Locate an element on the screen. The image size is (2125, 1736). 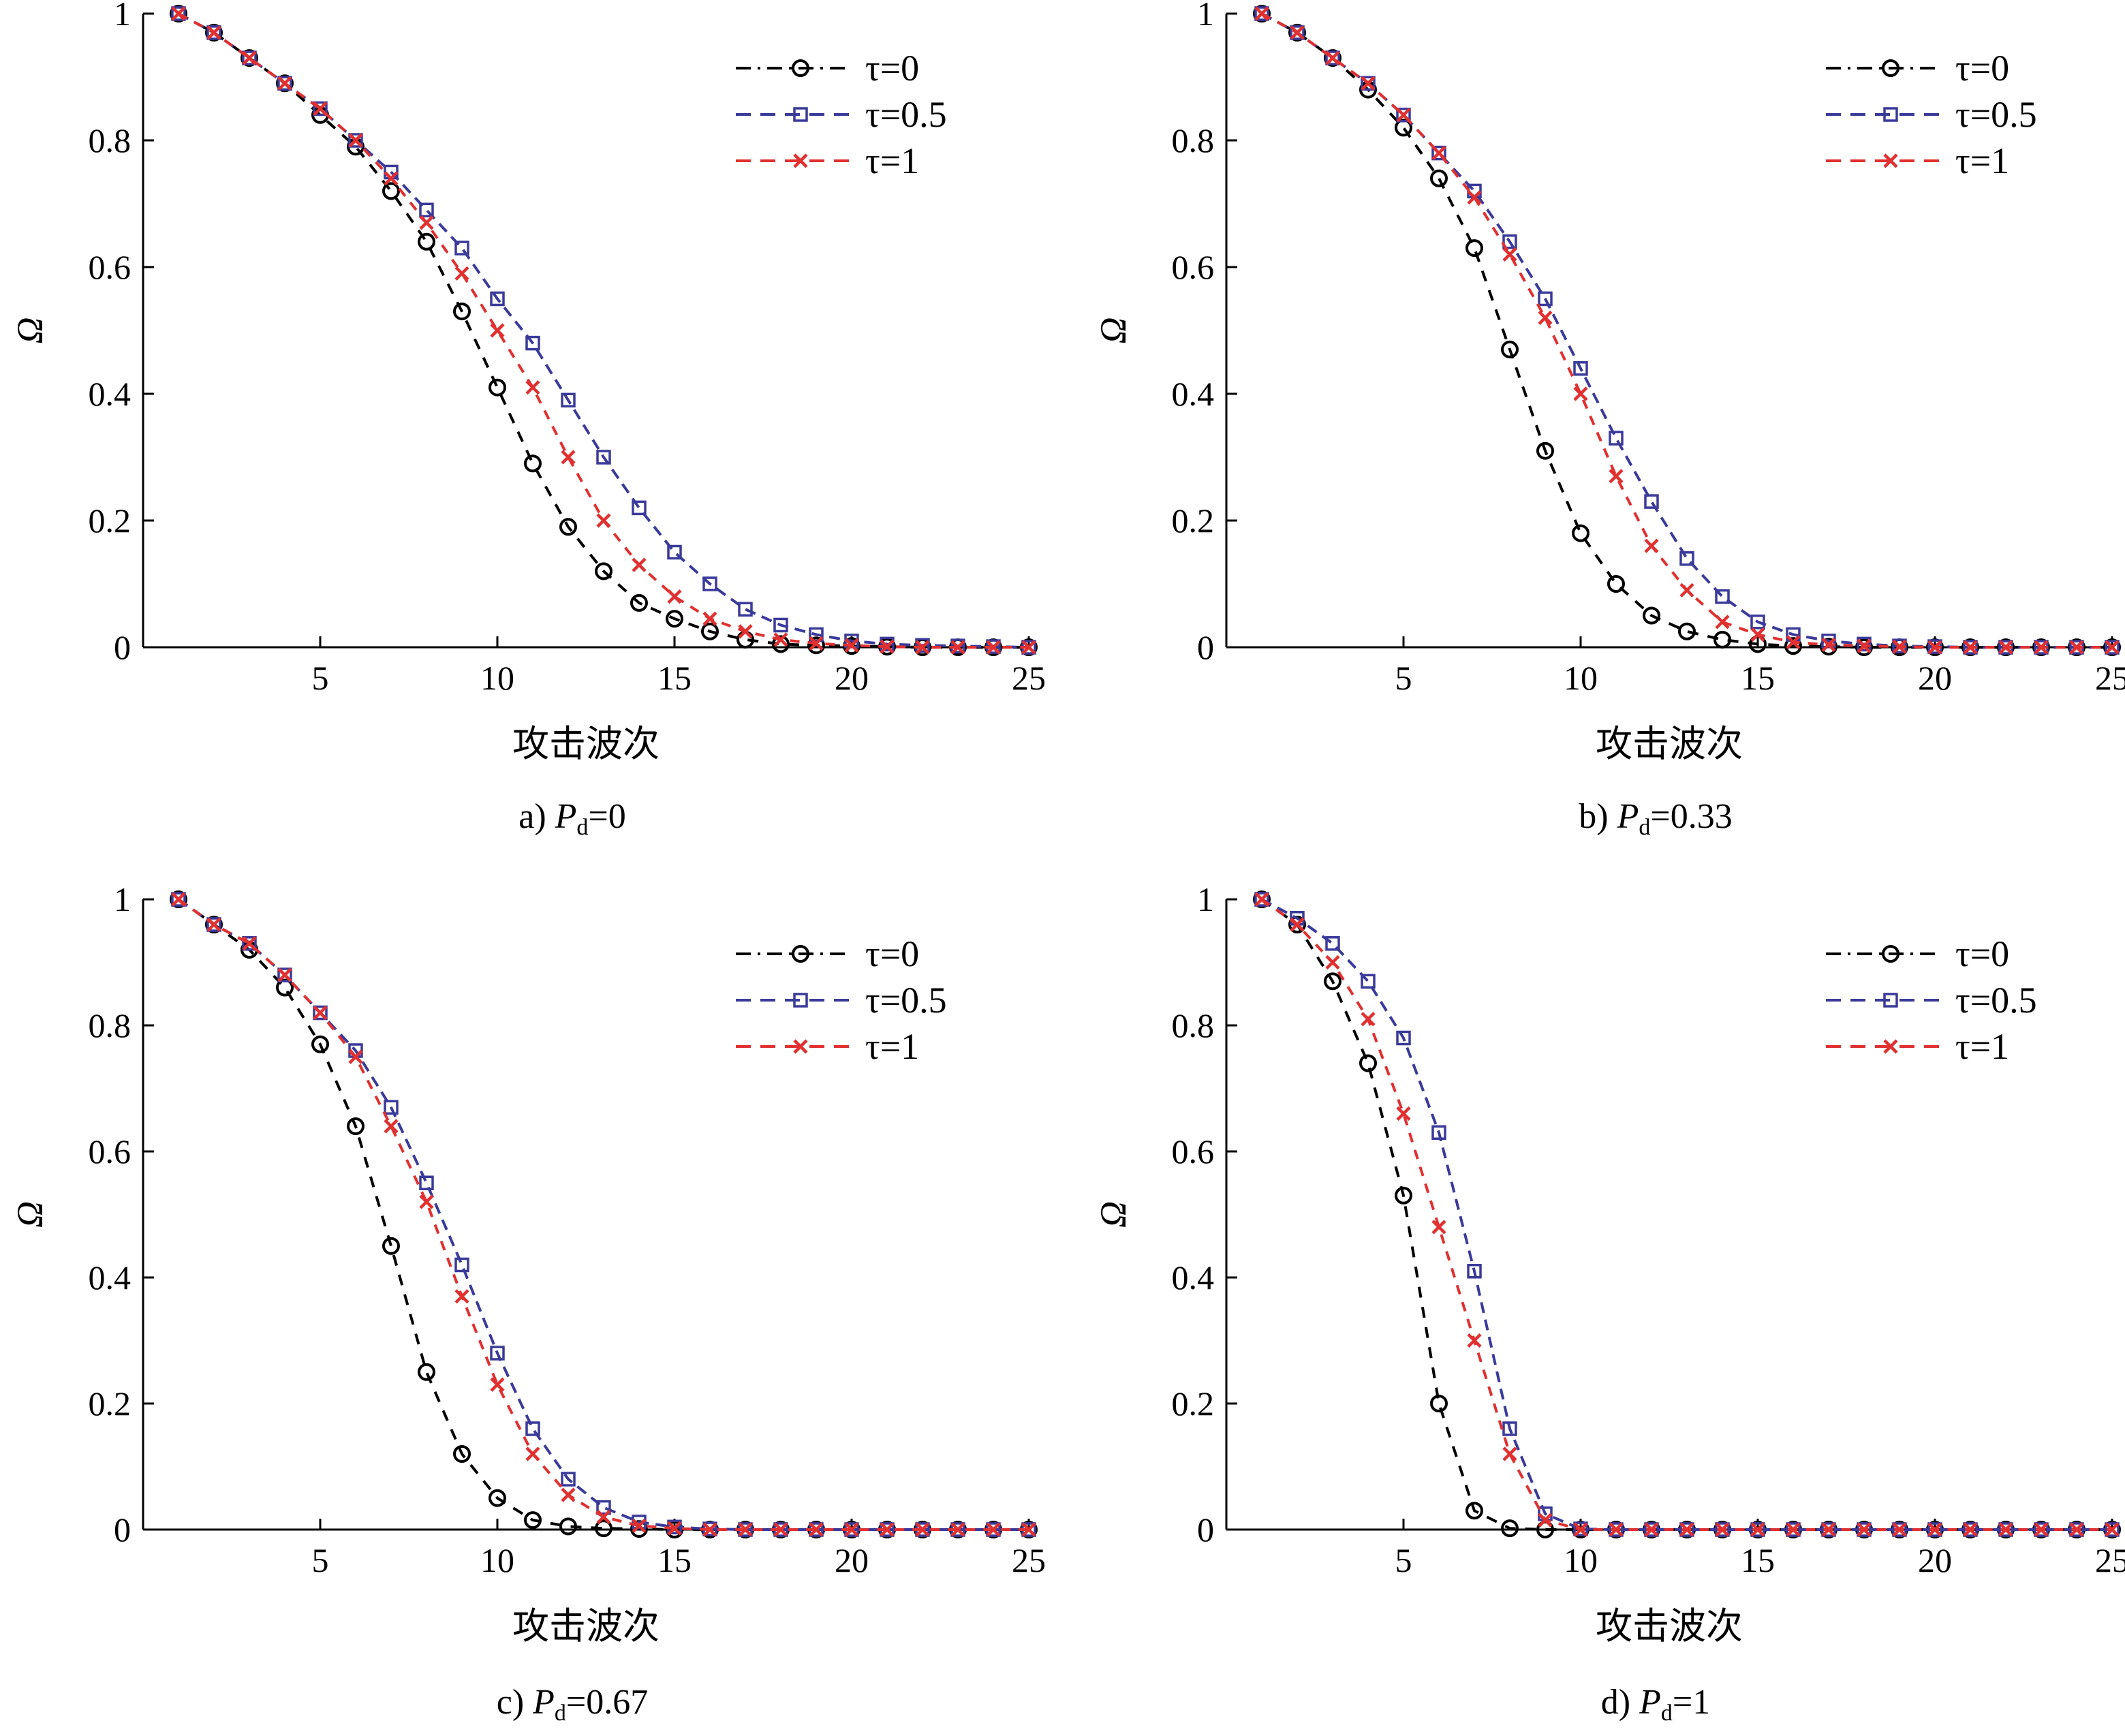
y-axis-title: Ω is located at coordinates (30, 330).